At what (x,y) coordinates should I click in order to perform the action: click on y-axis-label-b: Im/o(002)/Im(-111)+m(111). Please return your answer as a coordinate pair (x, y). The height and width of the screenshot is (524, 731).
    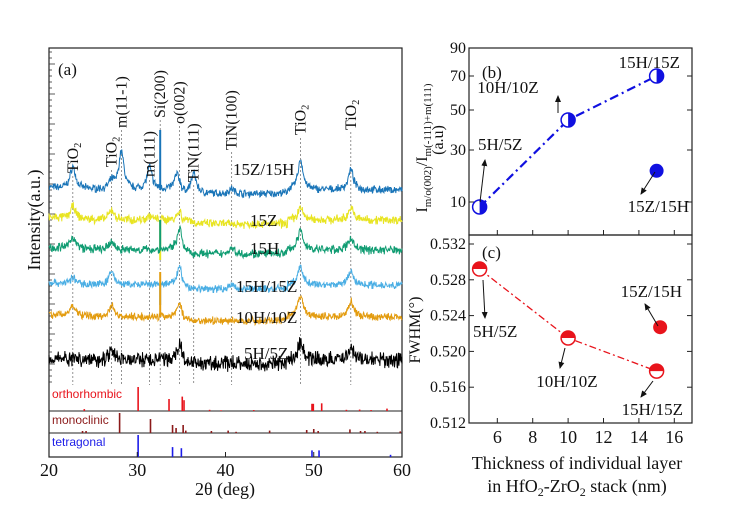
    Looking at the image, I should click on (424, 147).